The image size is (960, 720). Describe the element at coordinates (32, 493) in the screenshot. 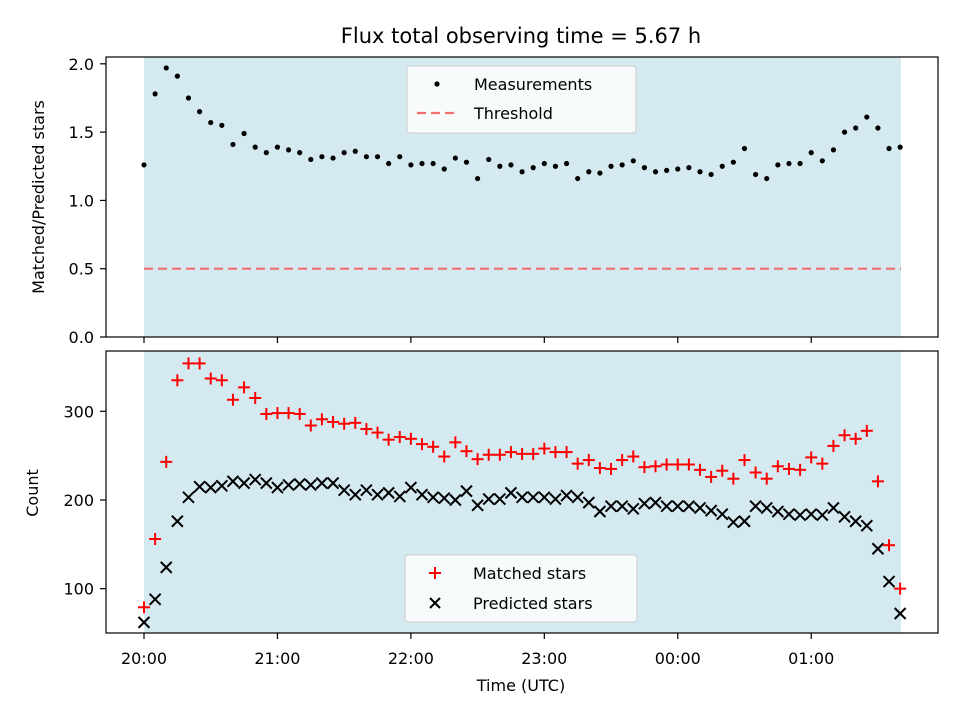

I see `count-y-axis-label: Count` at that location.